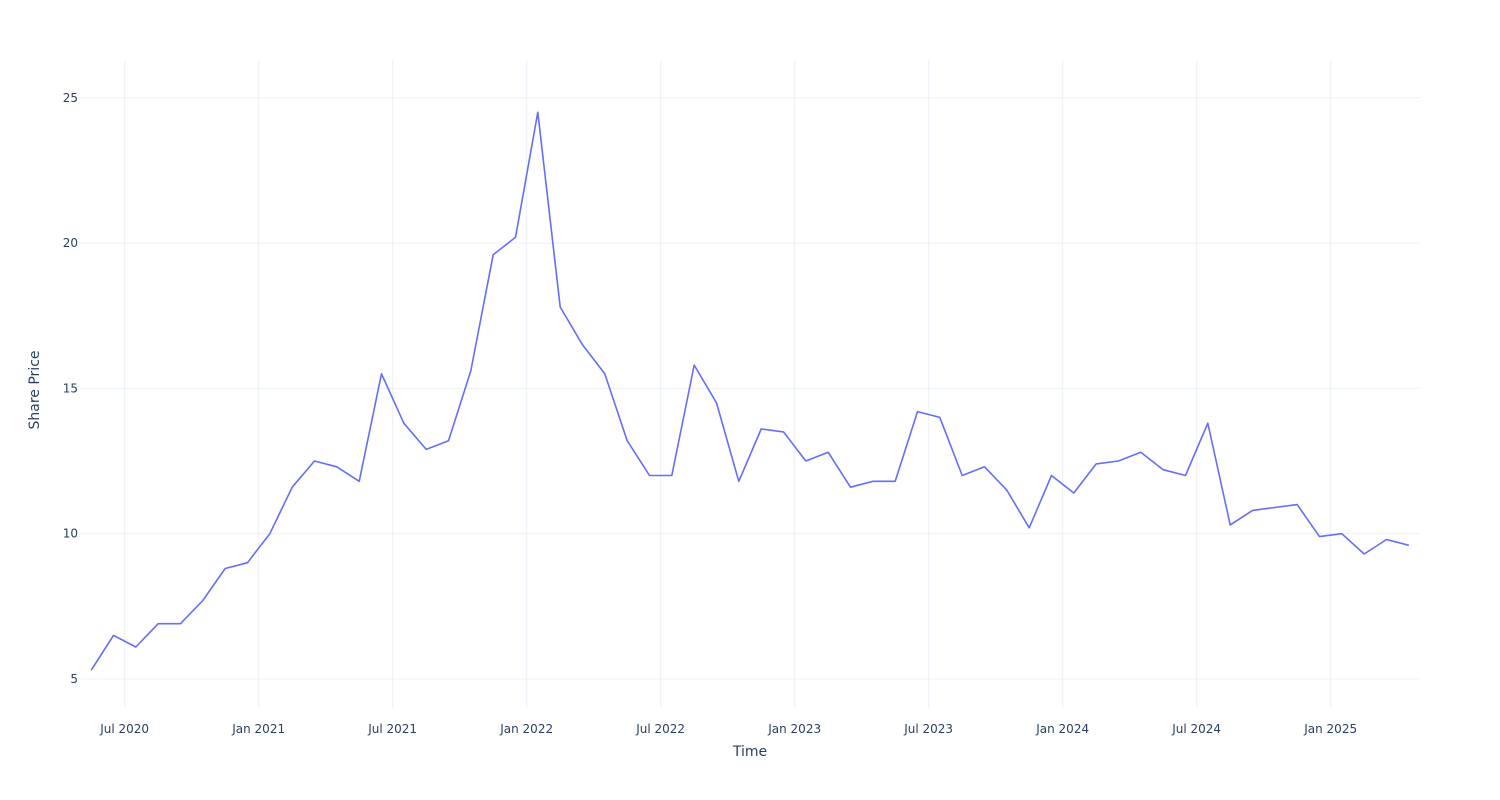 The height and width of the screenshot is (800, 1500). What do you see at coordinates (258, 729) in the screenshot?
I see `x-tick-label: Jan 2021` at bounding box center [258, 729].